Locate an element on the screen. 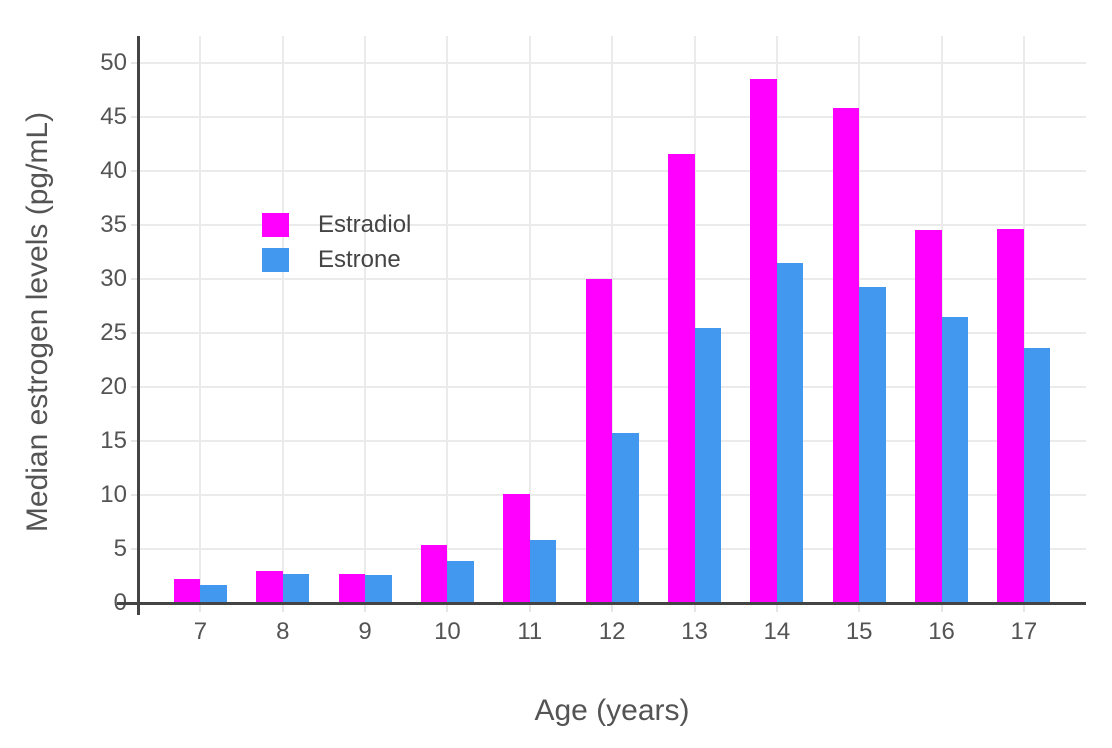 Image resolution: width=1112 pixels, height=748 pixels. y-tick-label: 5 is located at coordinates (120, 548).